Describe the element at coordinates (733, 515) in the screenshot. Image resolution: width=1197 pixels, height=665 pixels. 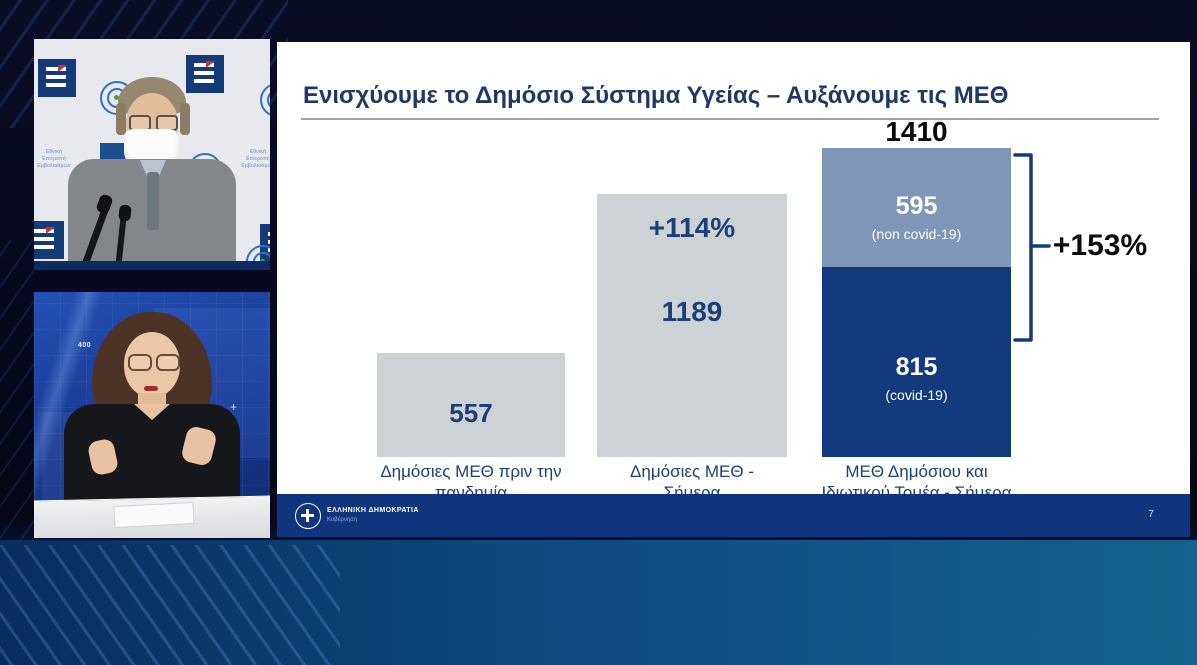
I see `slide-footer: ΕΛΛΗΝΙΚΗ ΔΗΜΟΚΡΑΤΙΑ Κυβέρνηση 7` at that location.